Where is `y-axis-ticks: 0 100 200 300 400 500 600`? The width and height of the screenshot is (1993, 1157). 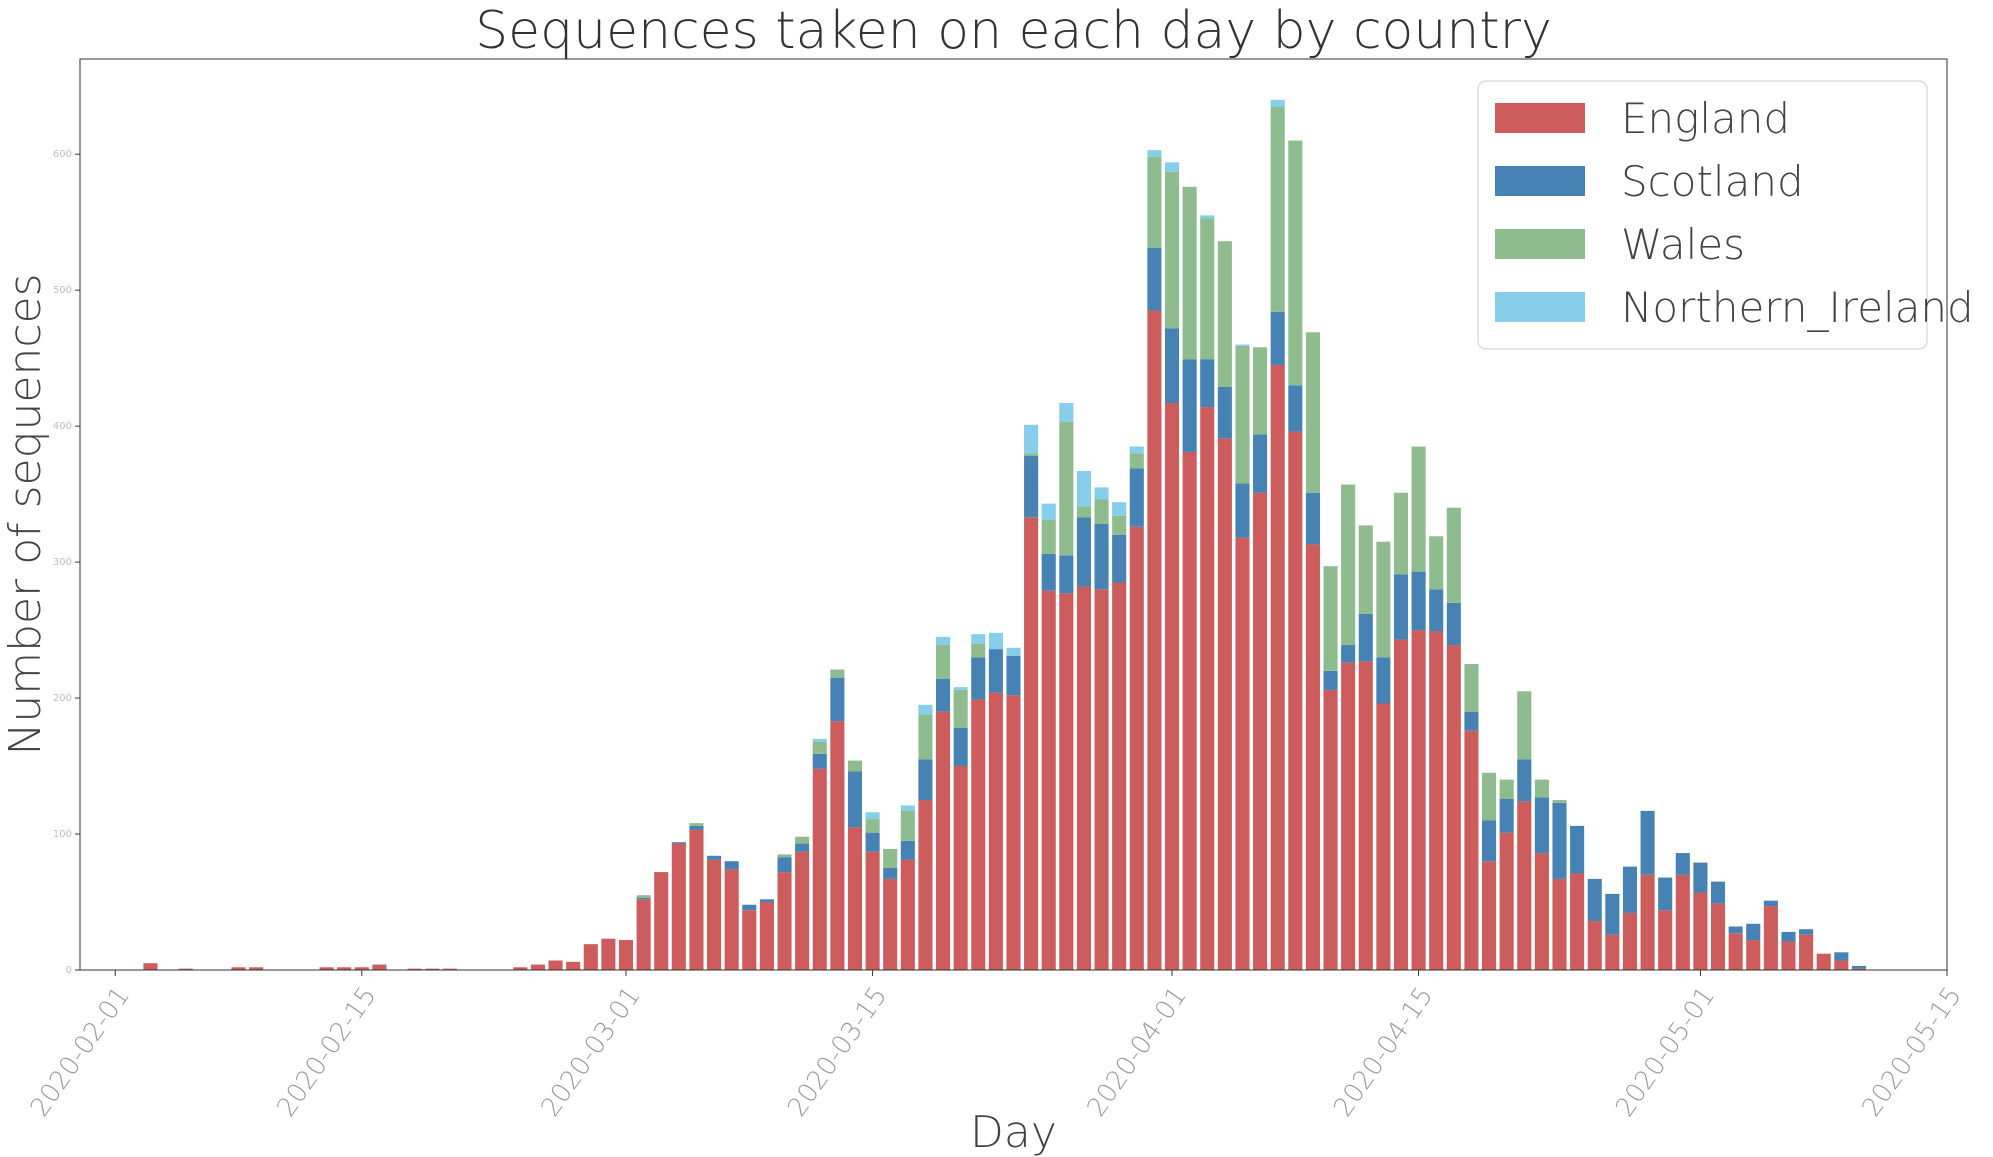 y-axis-ticks: 0 100 200 300 400 500 600 is located at coordinates (66, 562).